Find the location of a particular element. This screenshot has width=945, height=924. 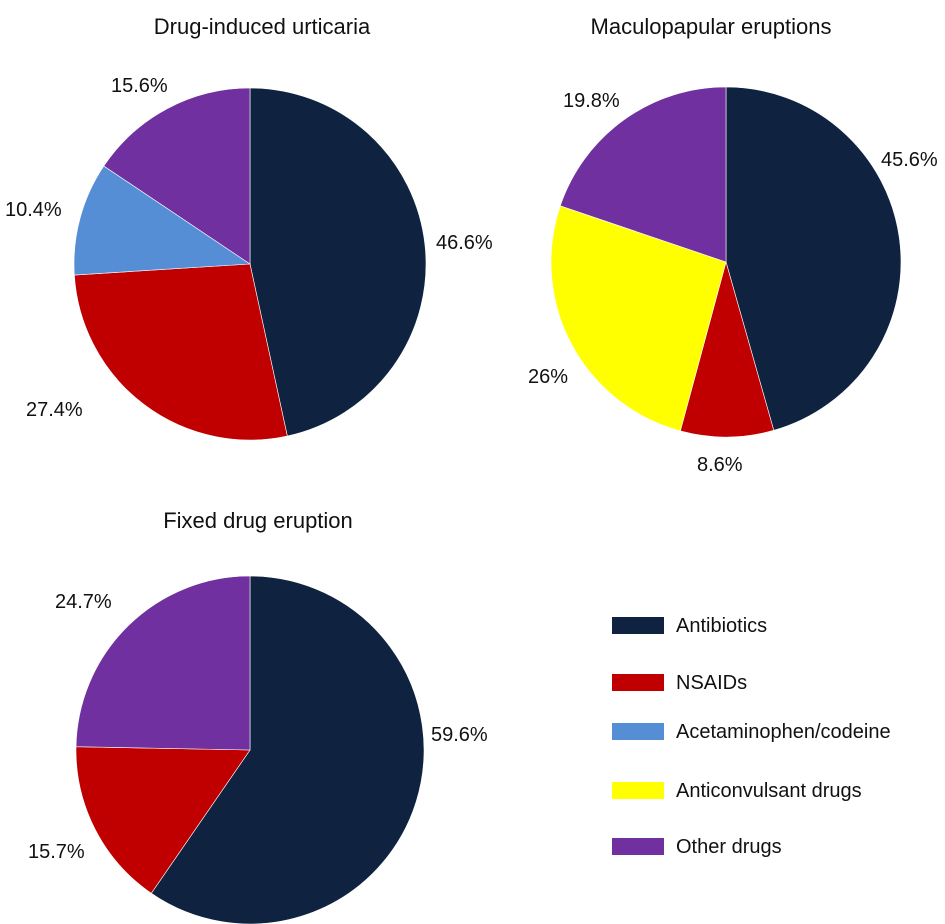

slice-label-other-drugs: 19.8% is located at coordinates (591, 101).